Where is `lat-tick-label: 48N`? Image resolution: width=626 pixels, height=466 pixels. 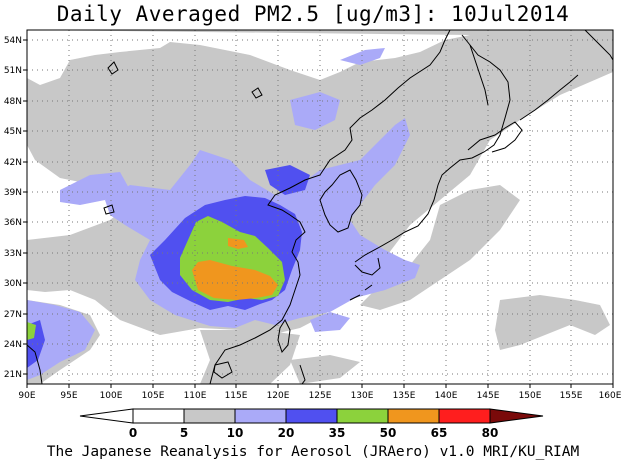
lat-tick-label: 48N is located at coordinates (13, 102).